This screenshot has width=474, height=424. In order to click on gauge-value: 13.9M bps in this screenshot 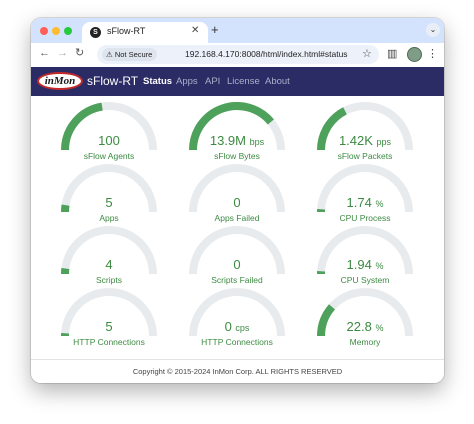, I will do `click(237, 140)`.